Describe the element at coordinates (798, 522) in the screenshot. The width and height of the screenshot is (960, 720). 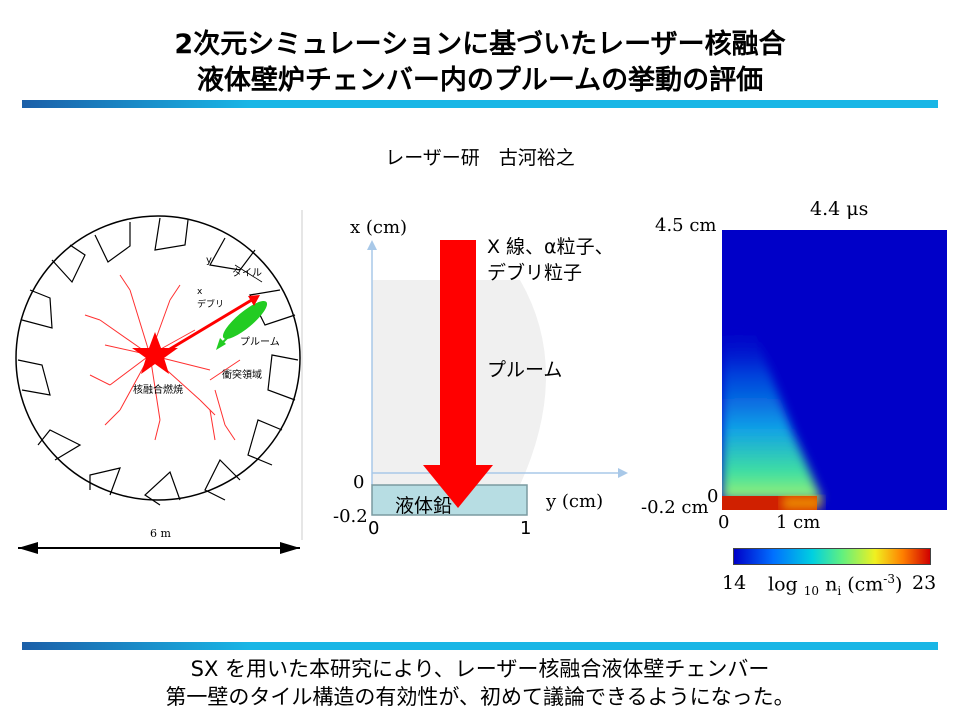
I see `sim-y-tick-1: 1 cm` at that location.